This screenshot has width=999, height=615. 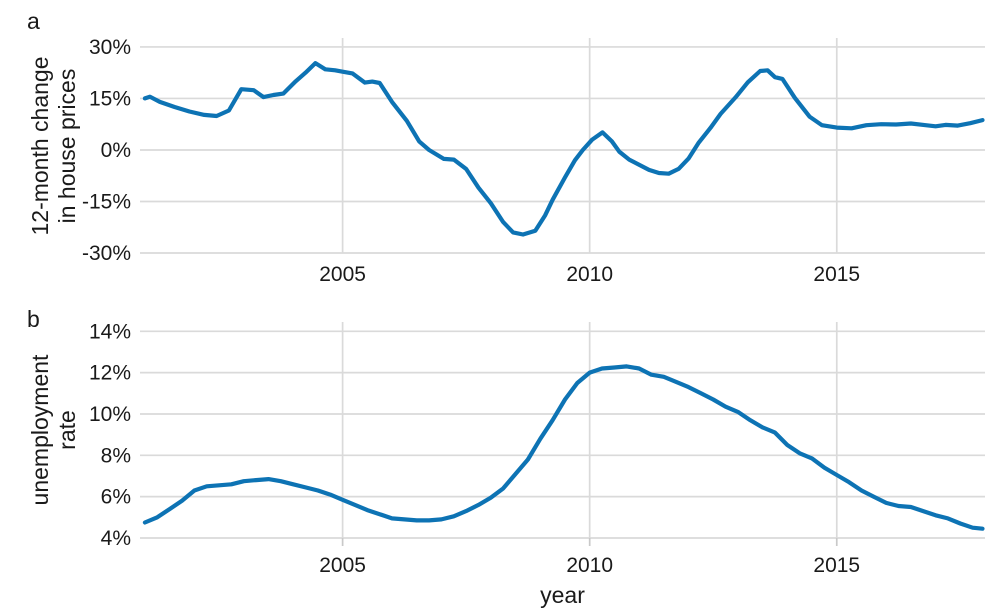 I want to click on y-tick-label: 14%, so click(x=110, y=331).